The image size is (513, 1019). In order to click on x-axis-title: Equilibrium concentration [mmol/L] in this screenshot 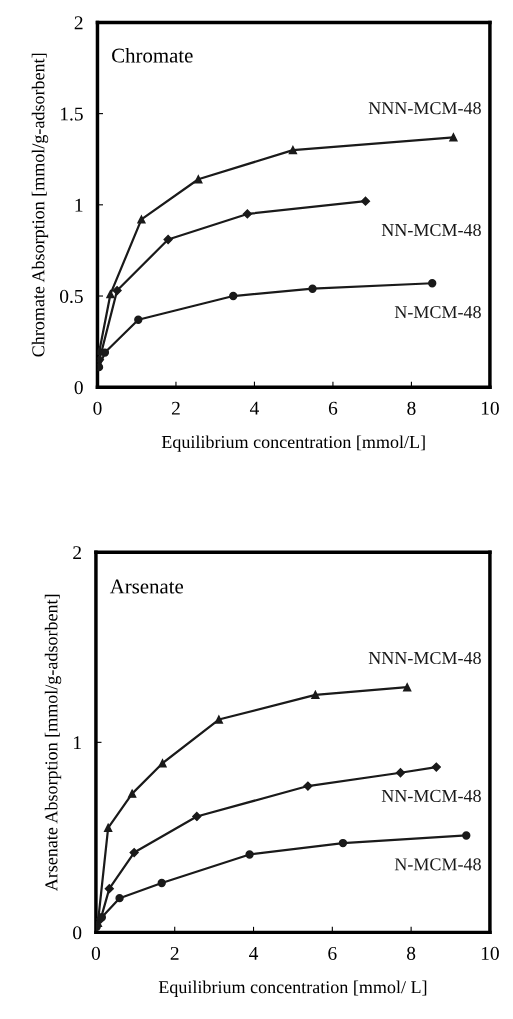, I will do `click(293, 443)`.